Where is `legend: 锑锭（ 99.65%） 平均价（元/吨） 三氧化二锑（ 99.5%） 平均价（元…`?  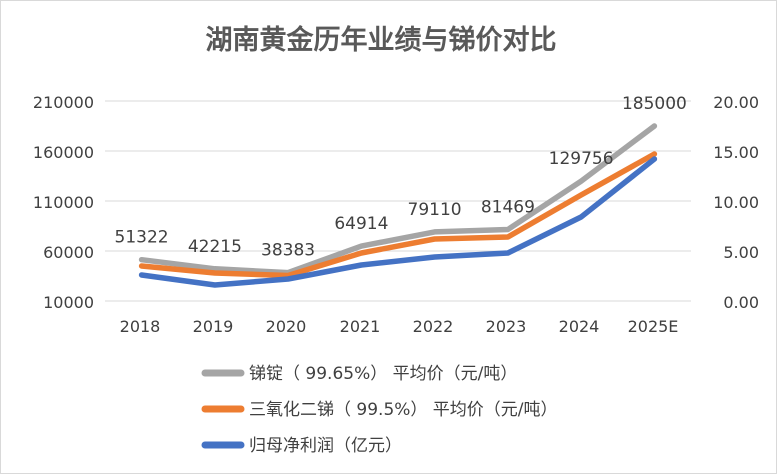 legend: 锑锭（ 99.65%） 平均价（元/吨） 三氧化二锑（ 99.5%） 平均价（元… is located at coordinates (381, 410).